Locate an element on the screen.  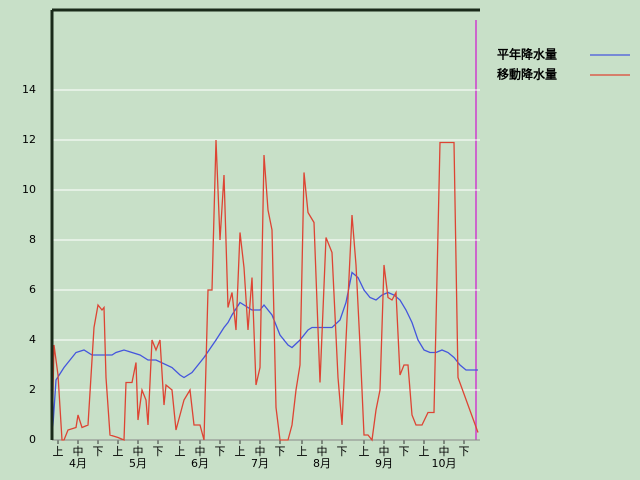
month-label: 6月 is located at coordinates (200, 463).